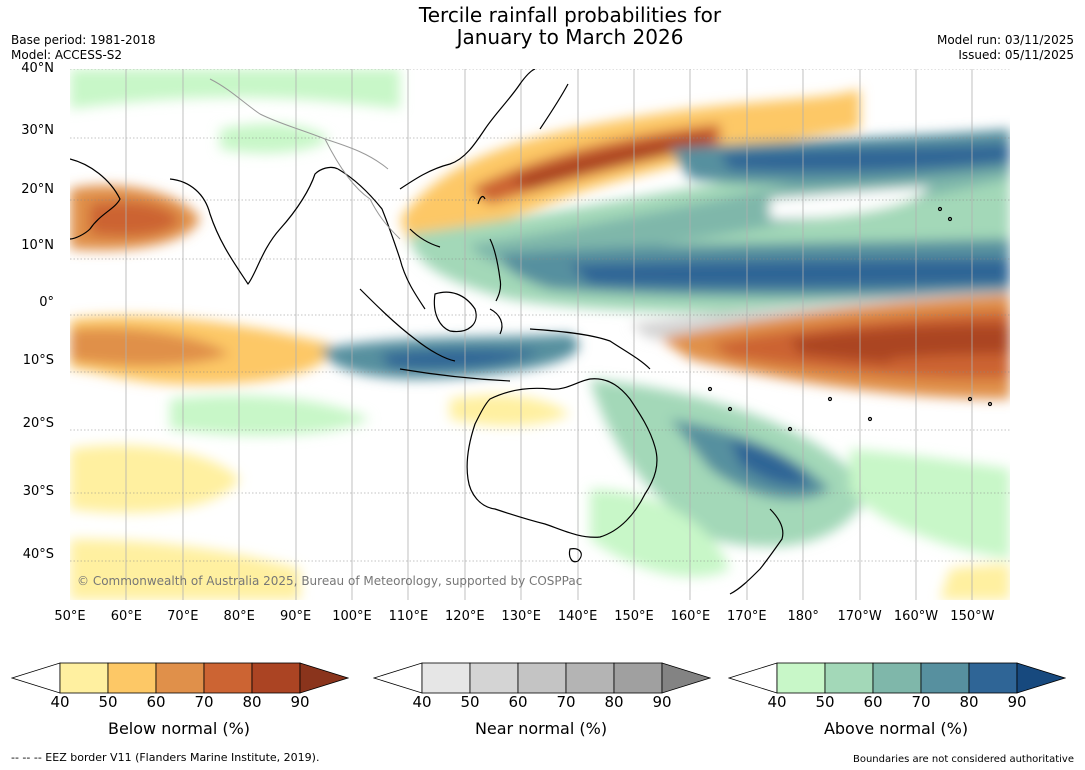 This screenshot has width=1085, height=770. What do you see at coordinates (156, 702) in the screenshot?
I see `colorbar-below-tick-2: 60` at bounding box center [156, 702].